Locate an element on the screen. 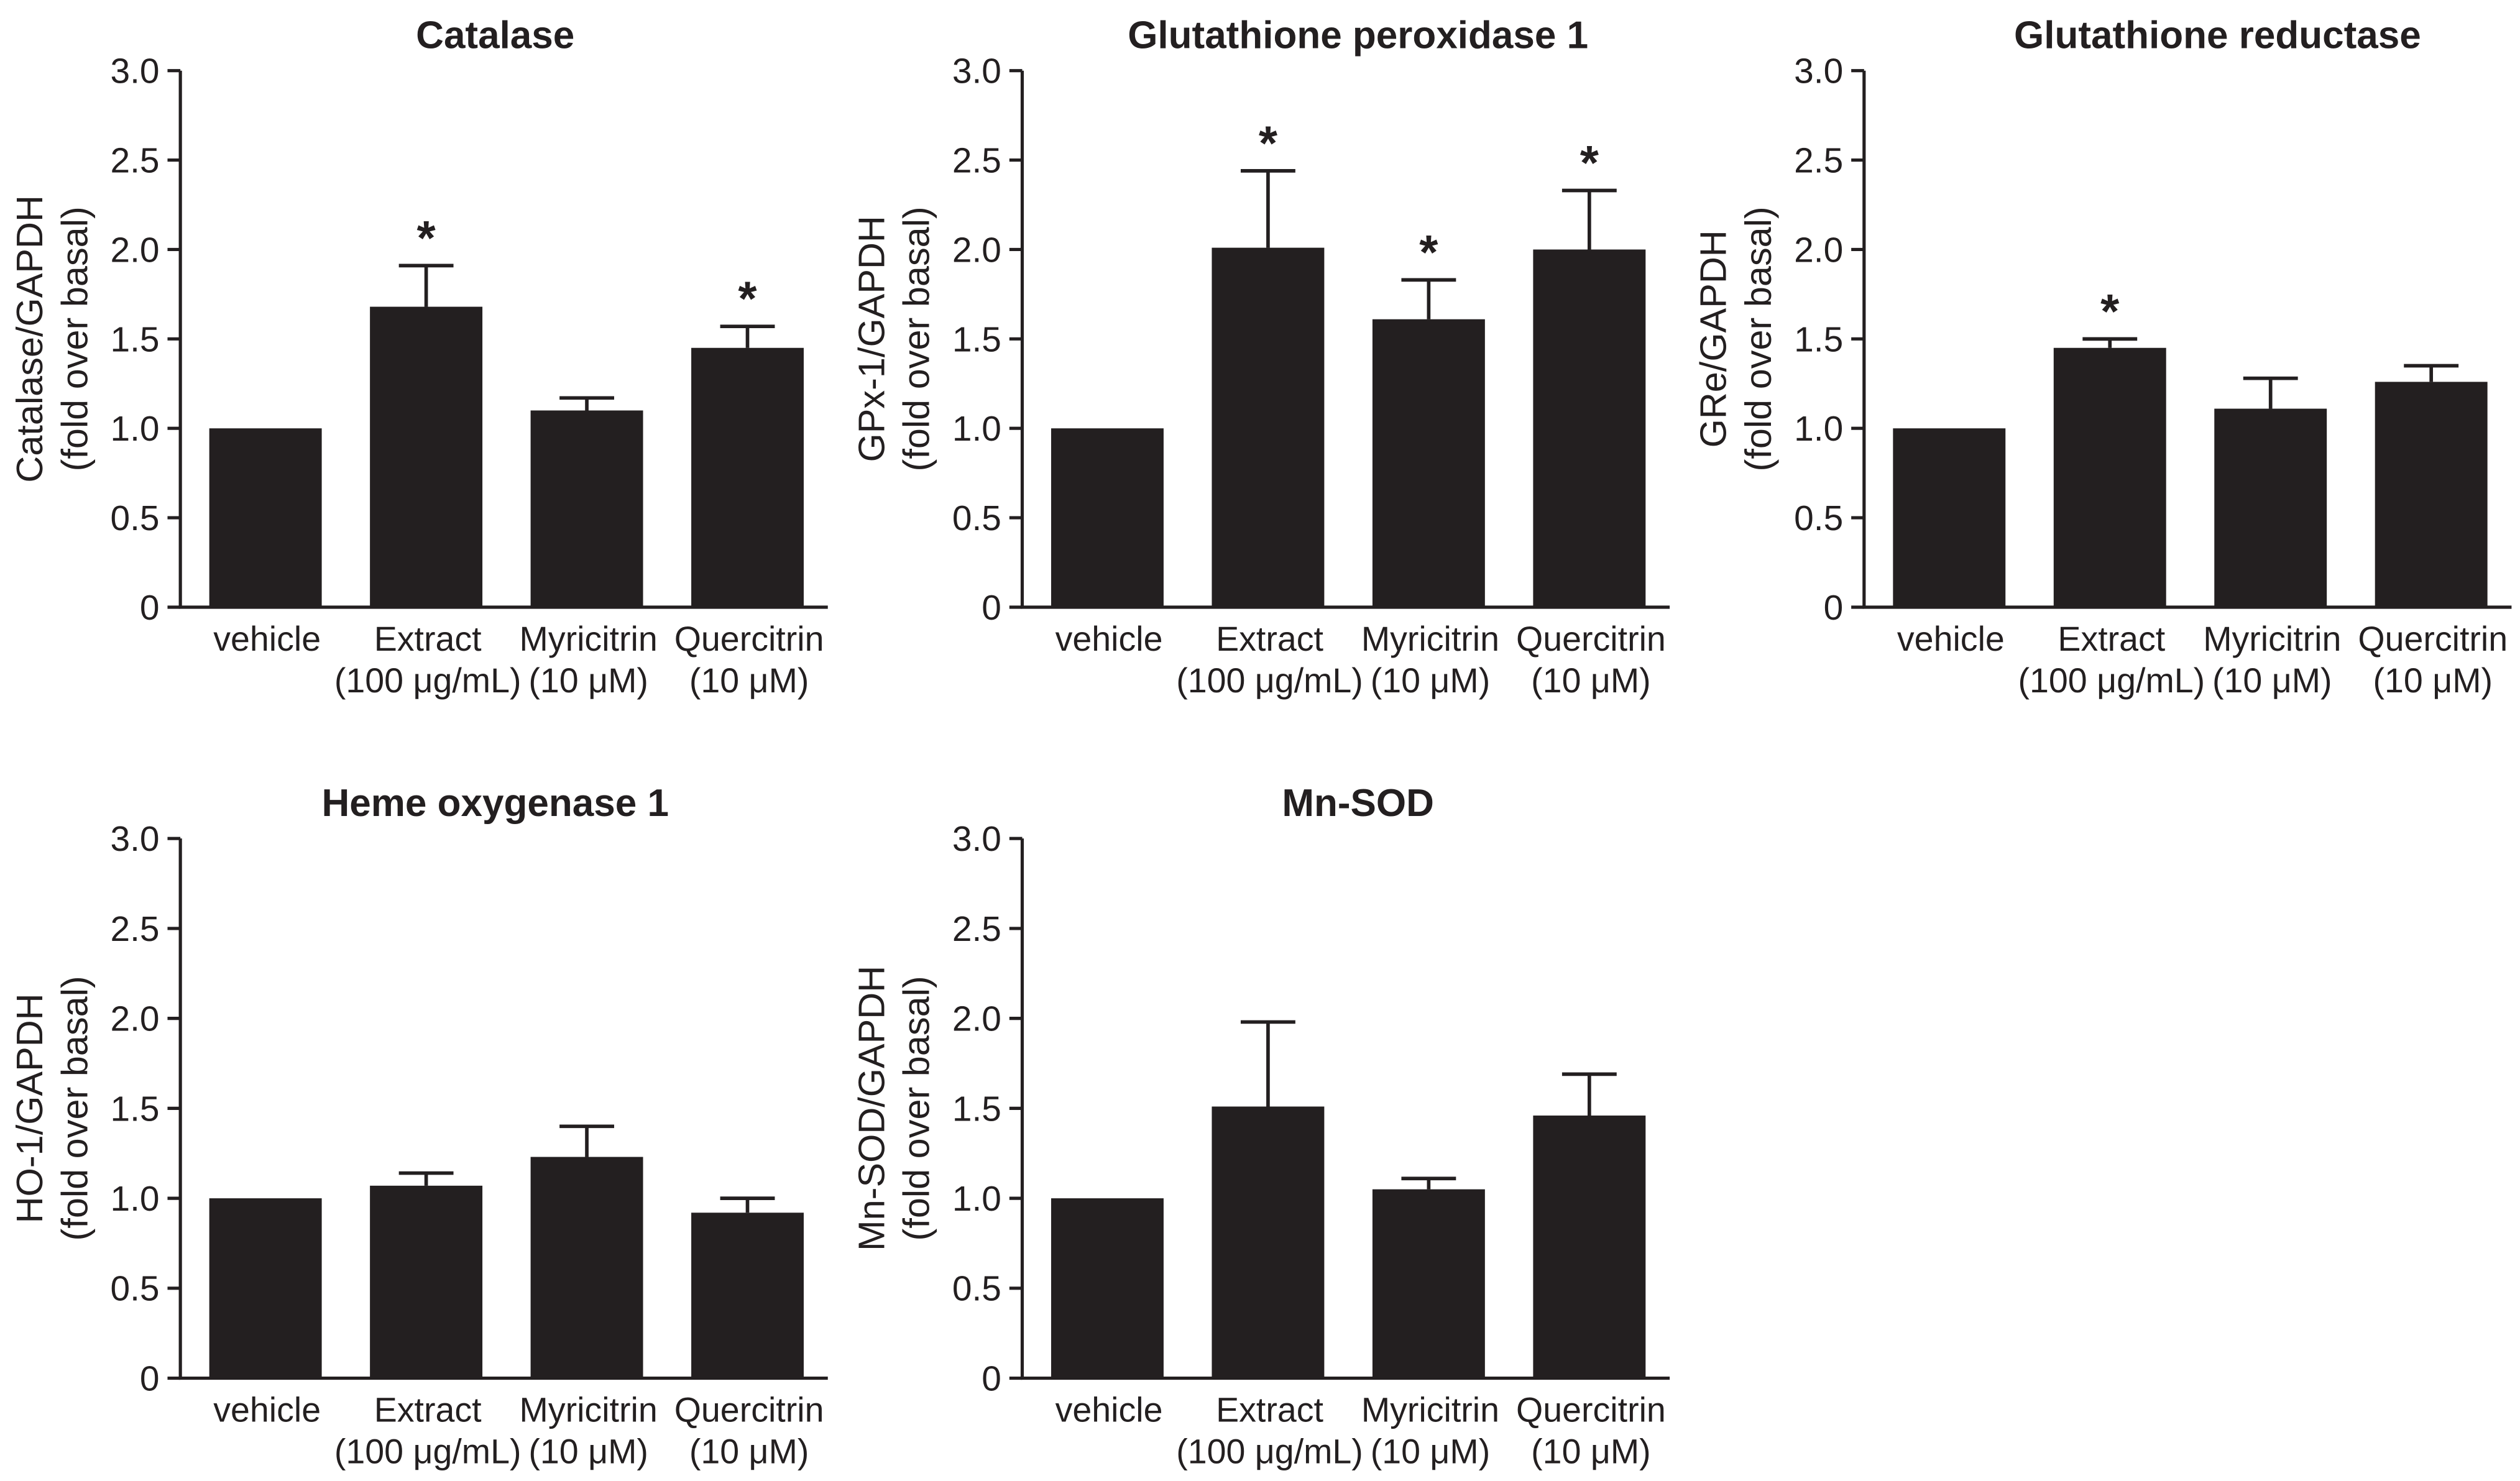 The width and height of the screenshot is (2520, 1481). y-axis-label: GRe/GAPDH is located at coordinates (1713, 339).